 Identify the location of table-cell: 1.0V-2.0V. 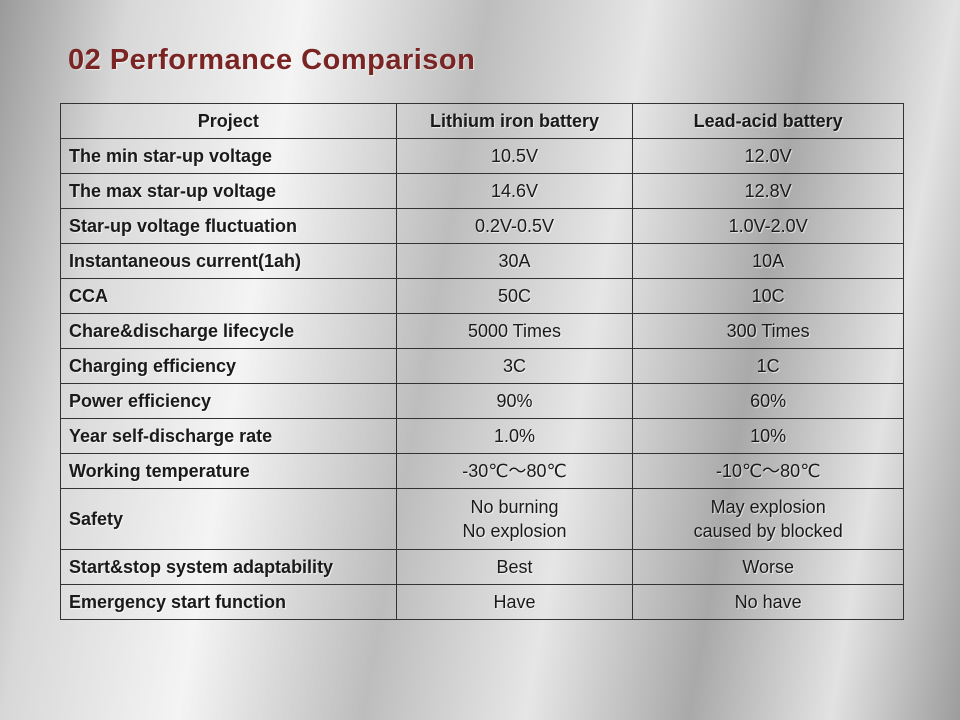
(768, 226).